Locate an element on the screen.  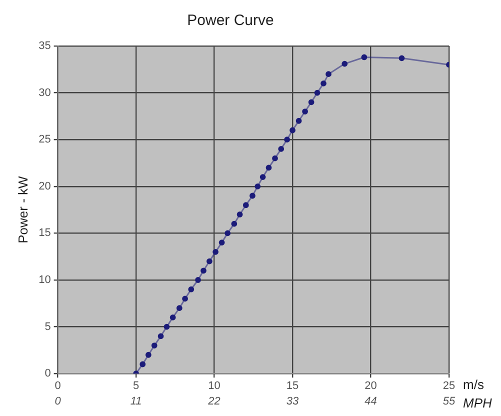
chart-title: Power Curve is located at coordinates (230, 21).